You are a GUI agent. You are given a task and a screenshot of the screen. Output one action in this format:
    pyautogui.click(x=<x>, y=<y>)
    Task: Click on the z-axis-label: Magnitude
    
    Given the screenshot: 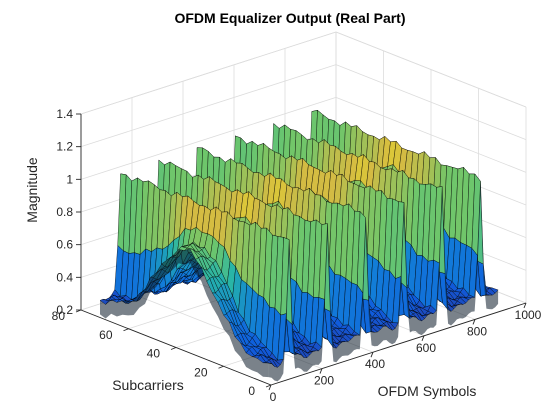 What is the action you would take?
    pyautogui.click(x=32, y=190)
    